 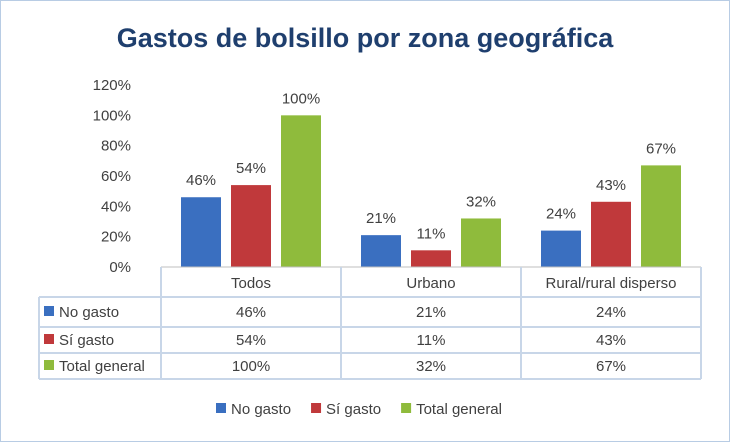 What do you see at coordinates (89, 312) in the screenshot?
I see `row-label: No gasto` at bounding box center [89, 312].